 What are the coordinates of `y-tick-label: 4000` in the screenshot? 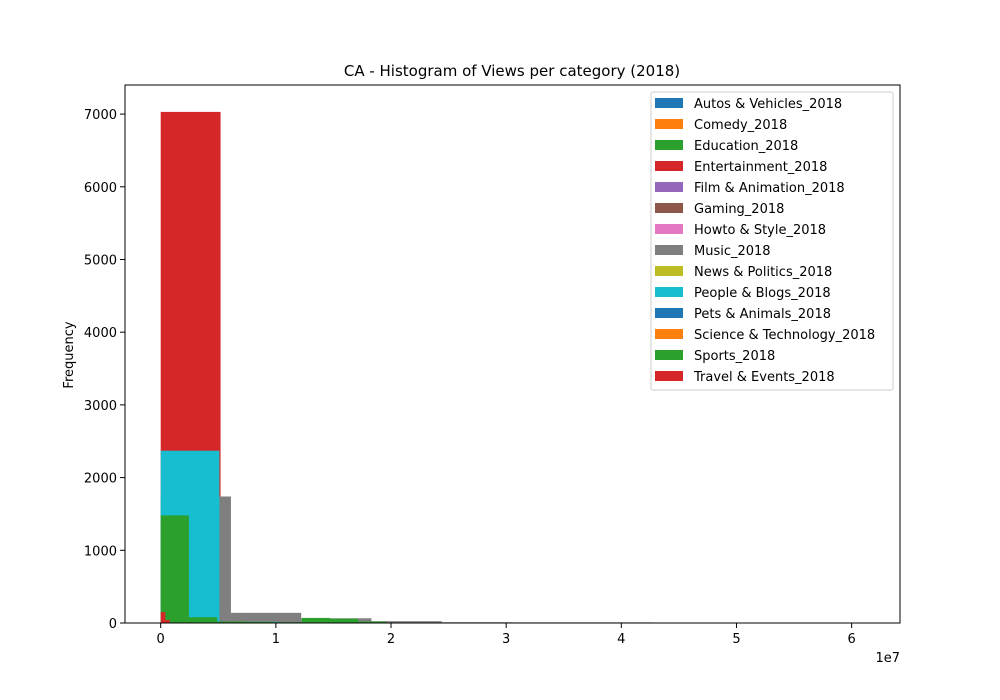 It's located at (100, 333).